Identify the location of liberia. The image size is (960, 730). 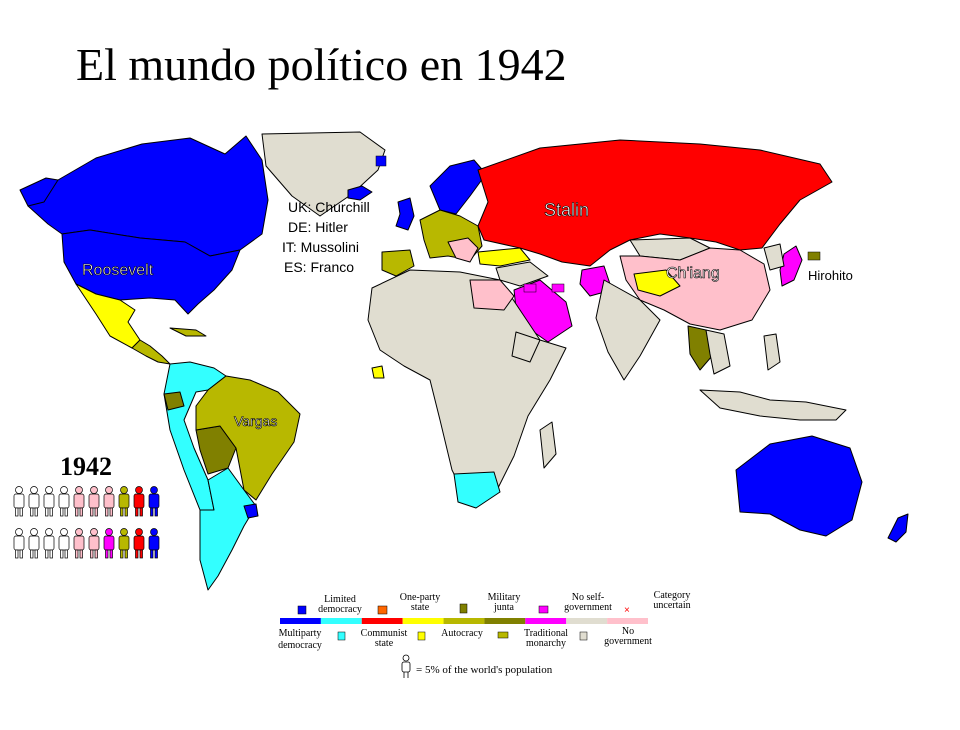
(378, 372).